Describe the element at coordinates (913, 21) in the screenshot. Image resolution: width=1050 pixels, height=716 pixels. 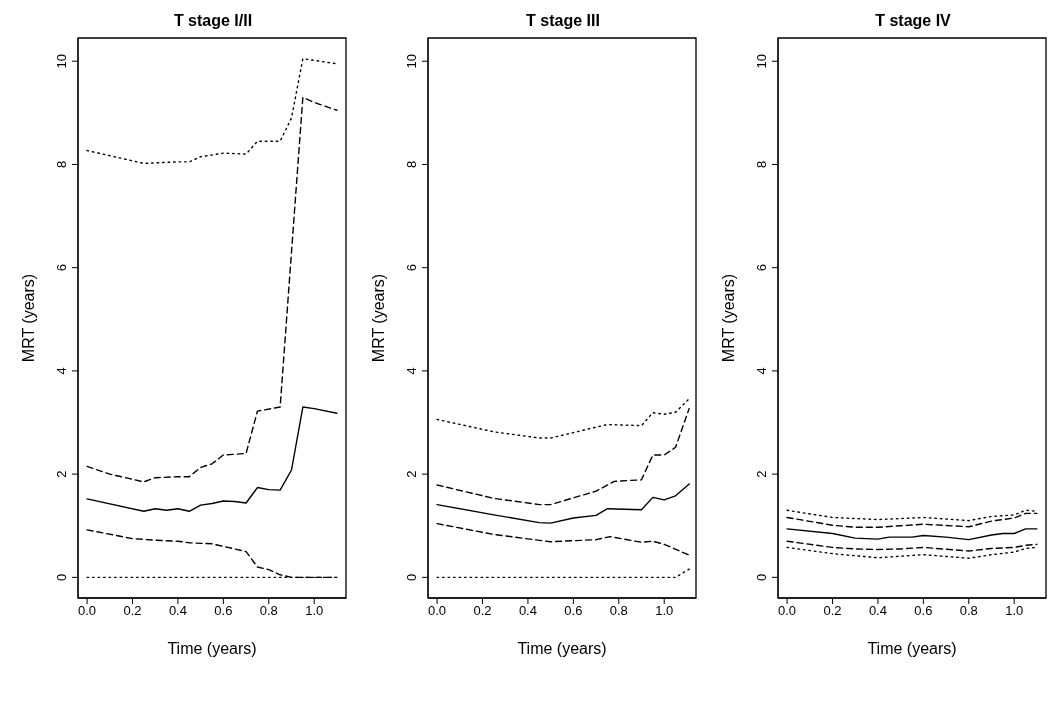
I see `chart-title: T stage IV` at that location.